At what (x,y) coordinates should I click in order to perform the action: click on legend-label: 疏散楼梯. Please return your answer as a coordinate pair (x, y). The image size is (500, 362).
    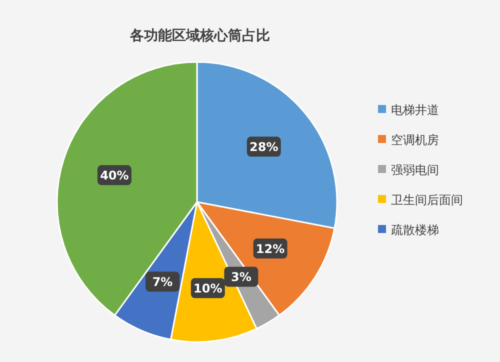
    Looking at the image, I should click on (415, 230).